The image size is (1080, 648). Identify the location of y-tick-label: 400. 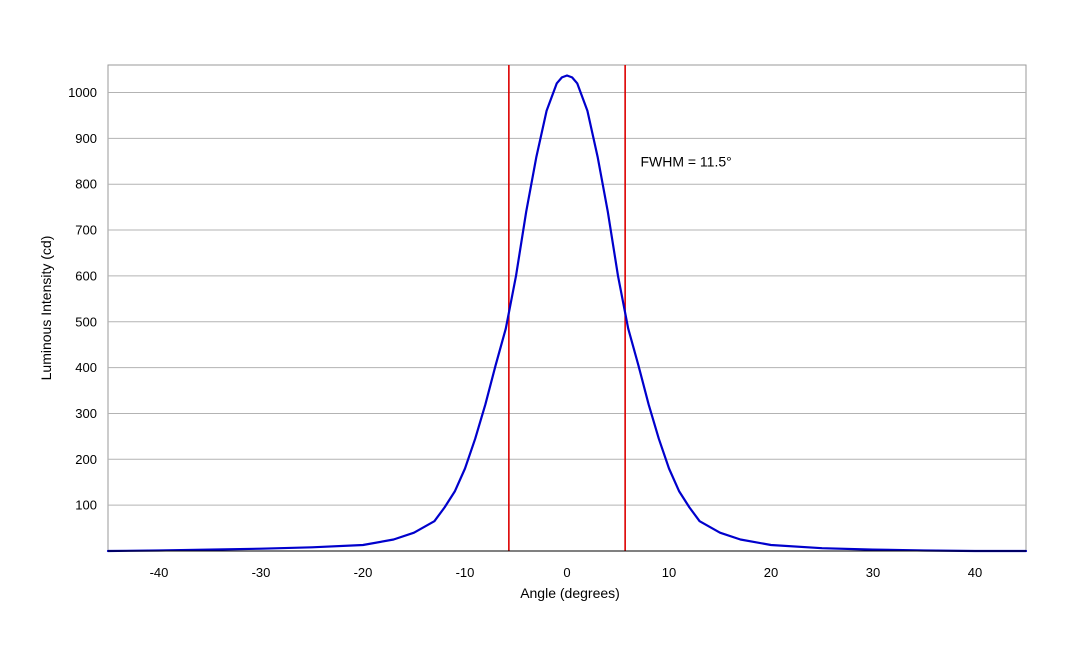
(86, 367).